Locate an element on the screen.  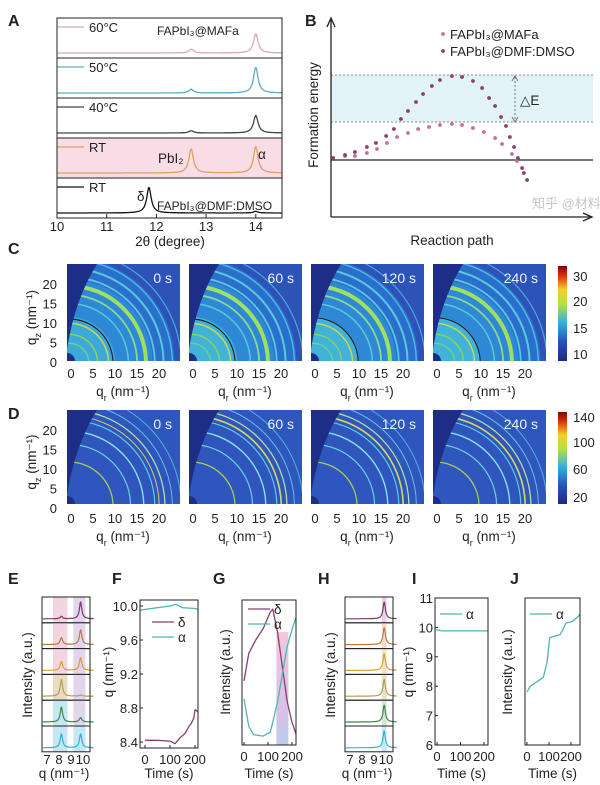
y-tick-label: 7 is located at coordinates (429, 716).